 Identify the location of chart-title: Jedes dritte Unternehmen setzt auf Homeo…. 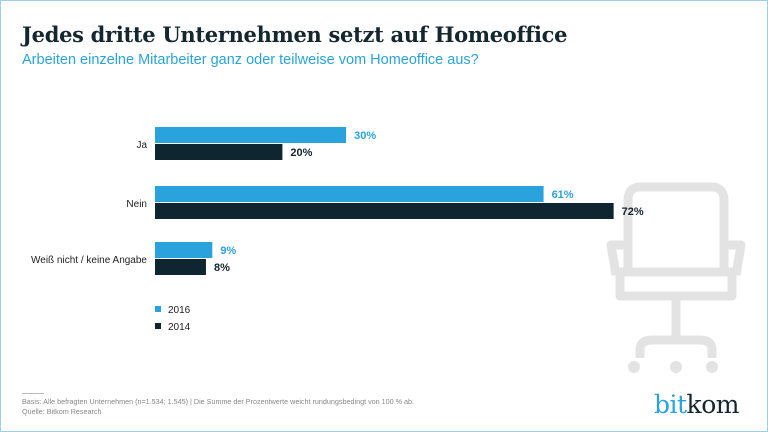
(295, 34).